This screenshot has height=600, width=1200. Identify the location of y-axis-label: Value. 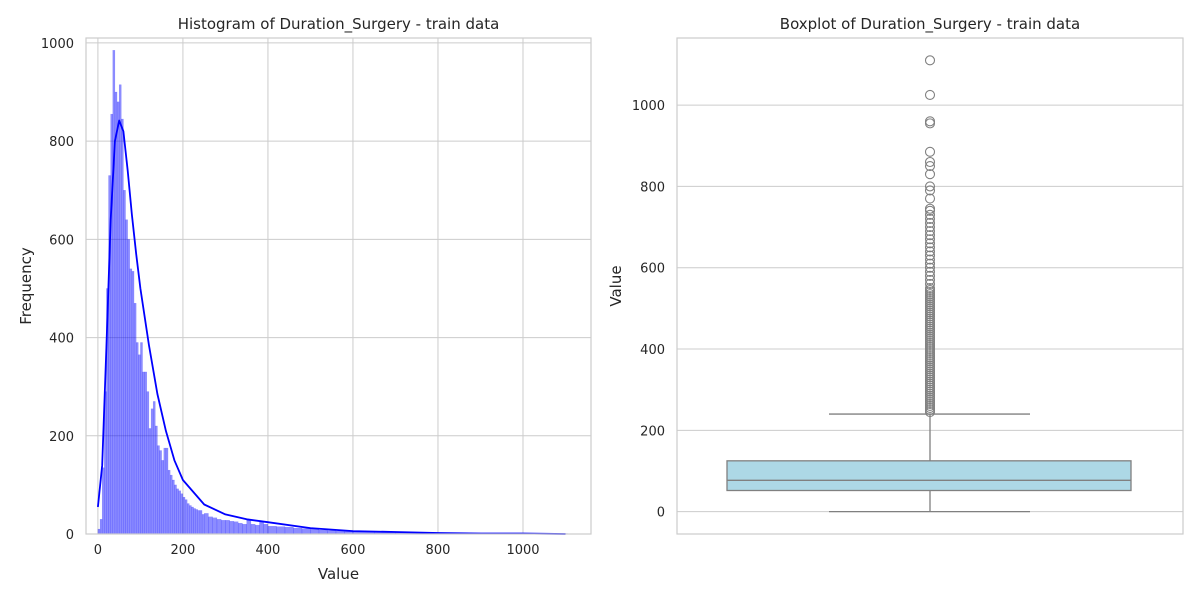
(616, 285).